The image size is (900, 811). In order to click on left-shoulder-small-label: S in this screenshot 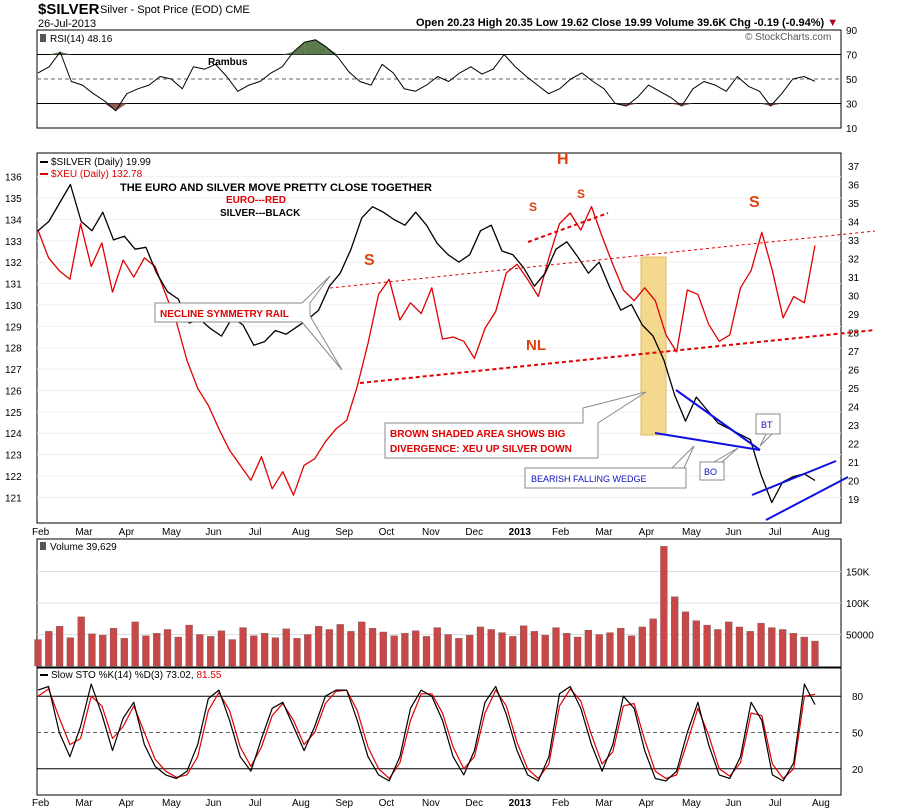, I will do `click(533, 207)`.